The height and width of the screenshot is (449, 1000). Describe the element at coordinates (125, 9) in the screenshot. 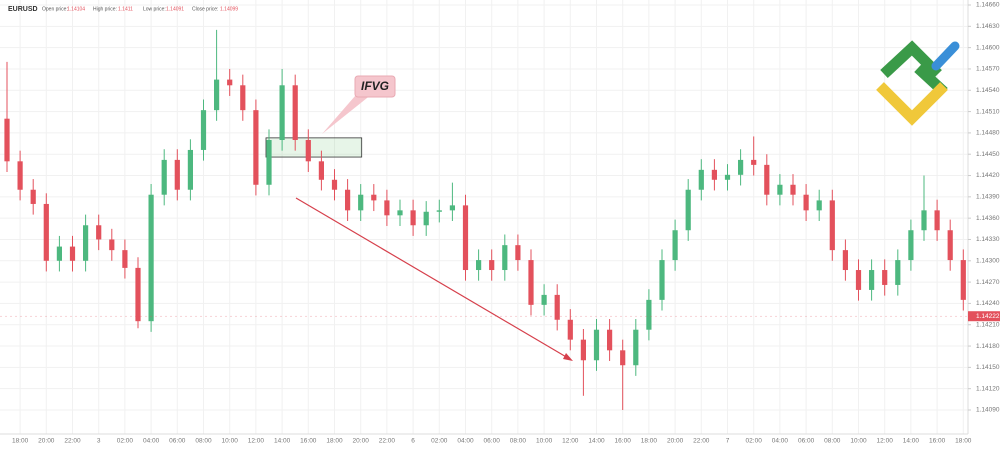

I see `header-value: 1.1411` at that location.